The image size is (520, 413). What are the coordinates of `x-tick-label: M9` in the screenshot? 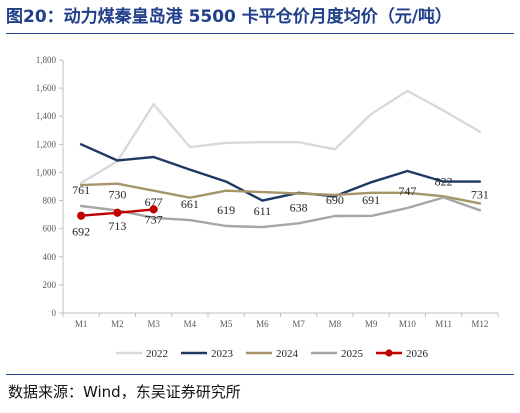 It's located at (371, 324).